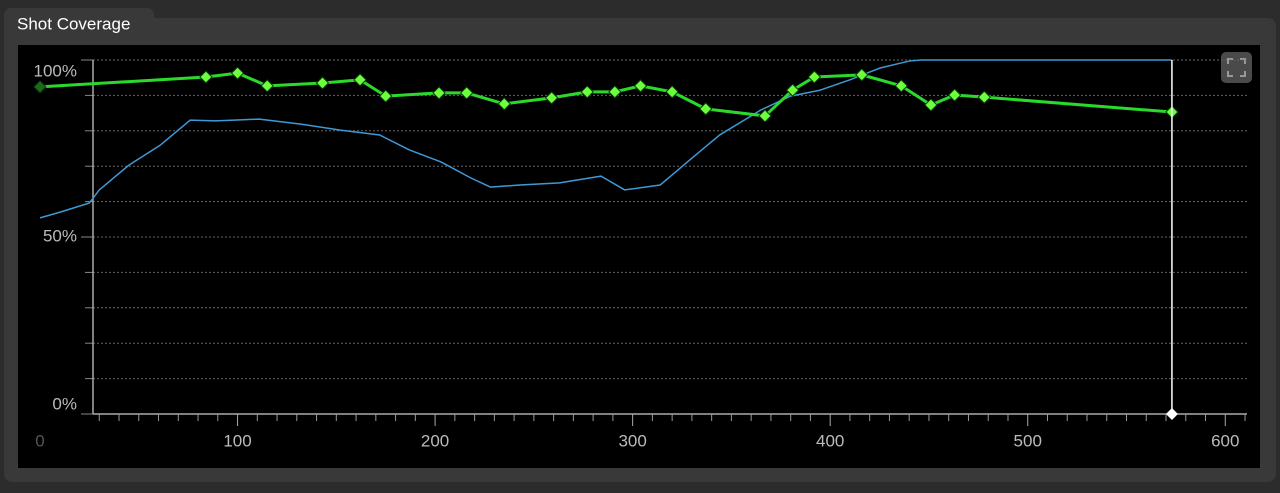  Describe the element at coordinates (55, 70) in the screenshot. I see `y-tick-label: 100%` at that location.